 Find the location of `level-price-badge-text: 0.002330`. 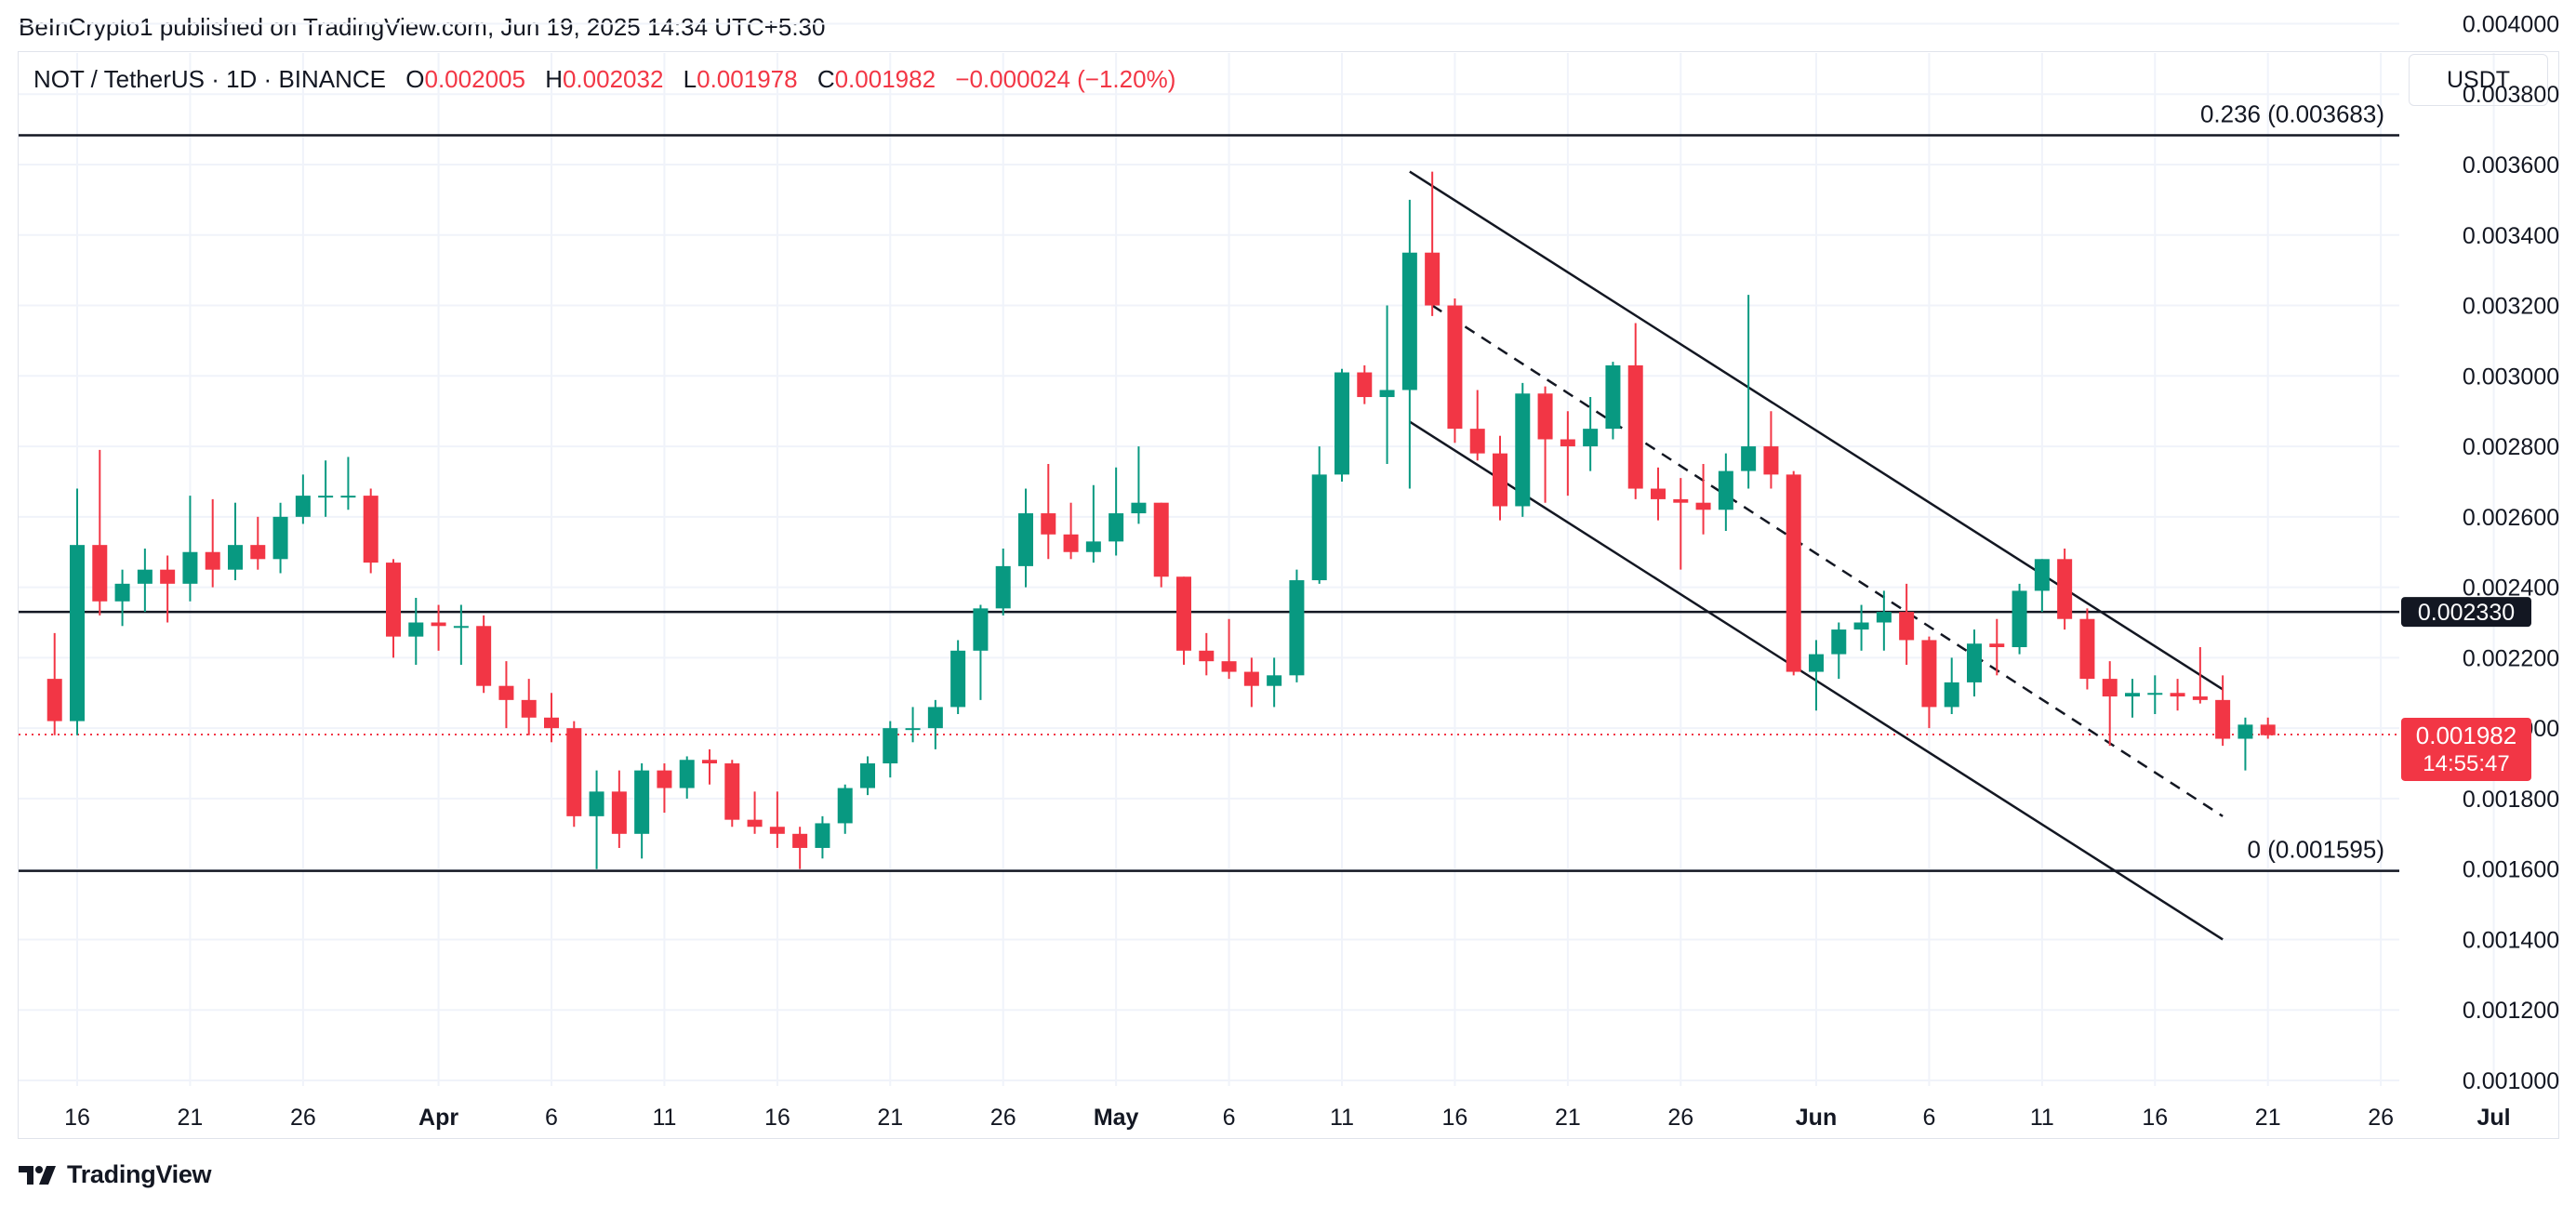

level-price-badge-text: 0.002330 is located at coordinates (2466, 613).